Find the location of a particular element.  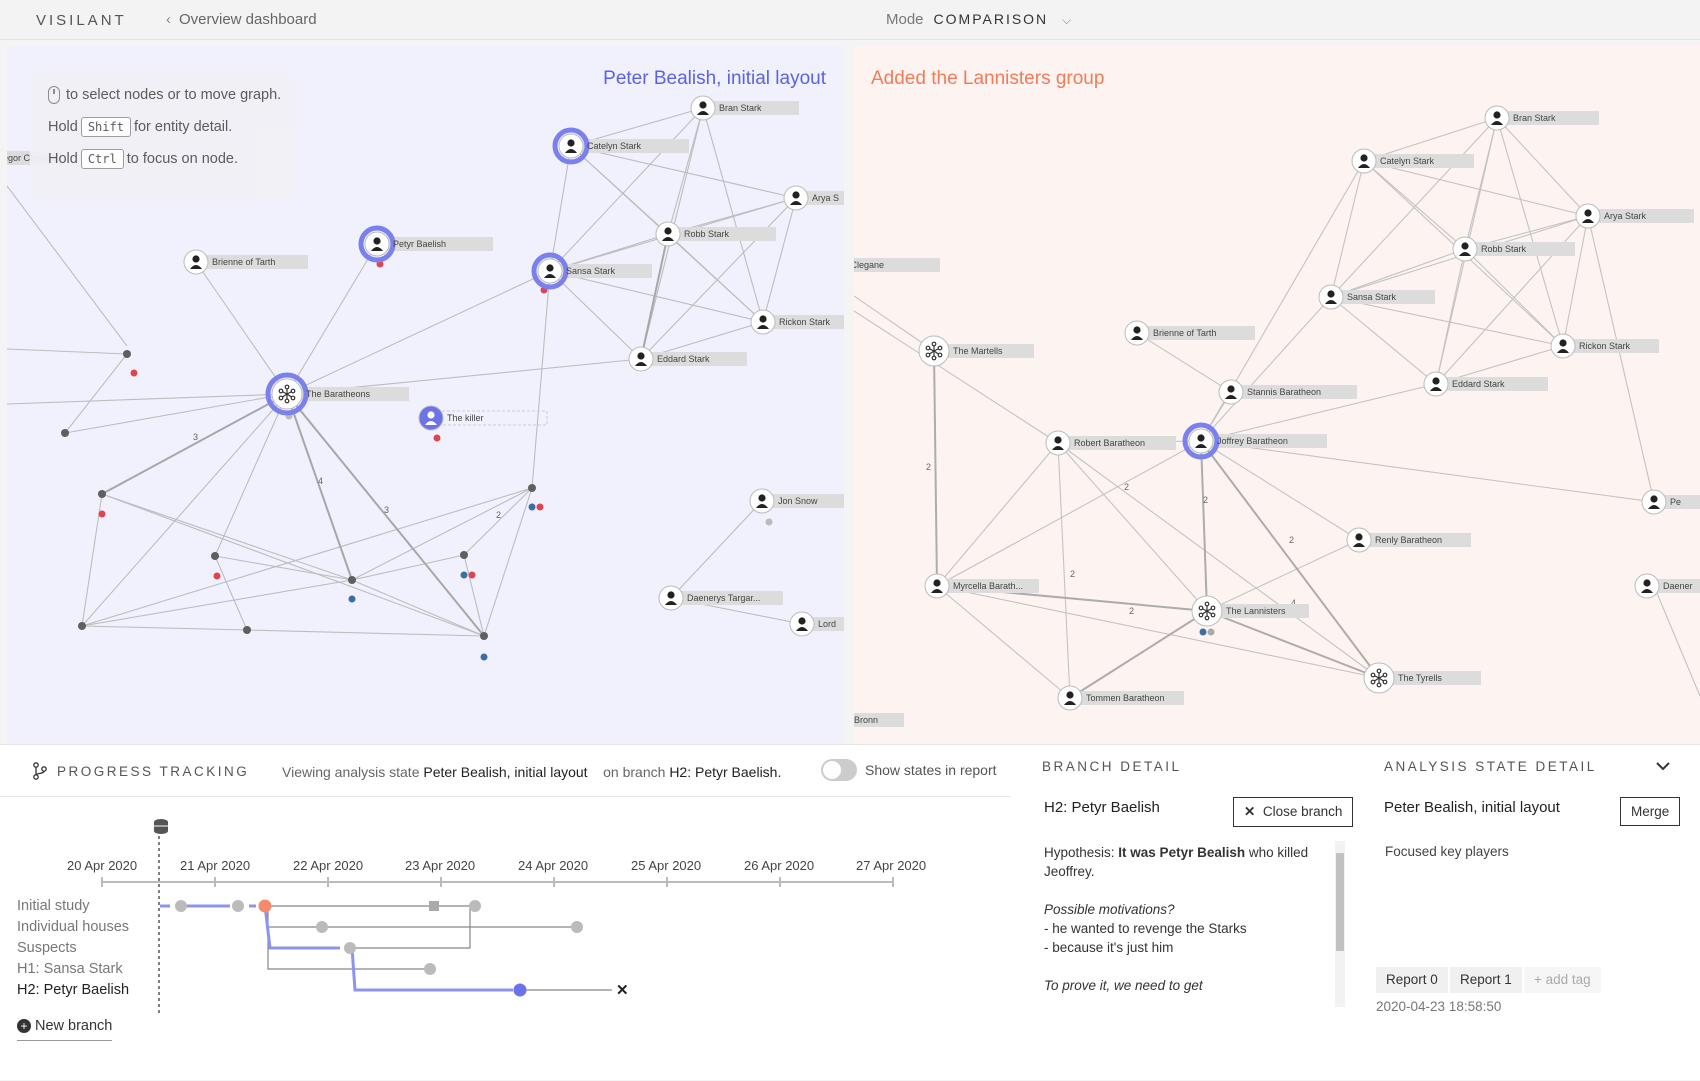

scrollbar is located at coordinates (1340, 924).